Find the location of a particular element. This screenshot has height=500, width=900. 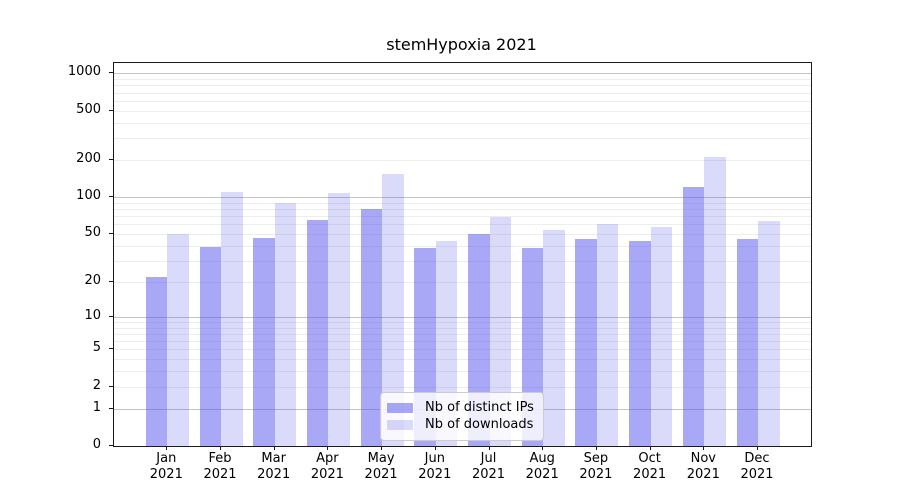

bar-downloads-aug is located at coordinates (554, 337).